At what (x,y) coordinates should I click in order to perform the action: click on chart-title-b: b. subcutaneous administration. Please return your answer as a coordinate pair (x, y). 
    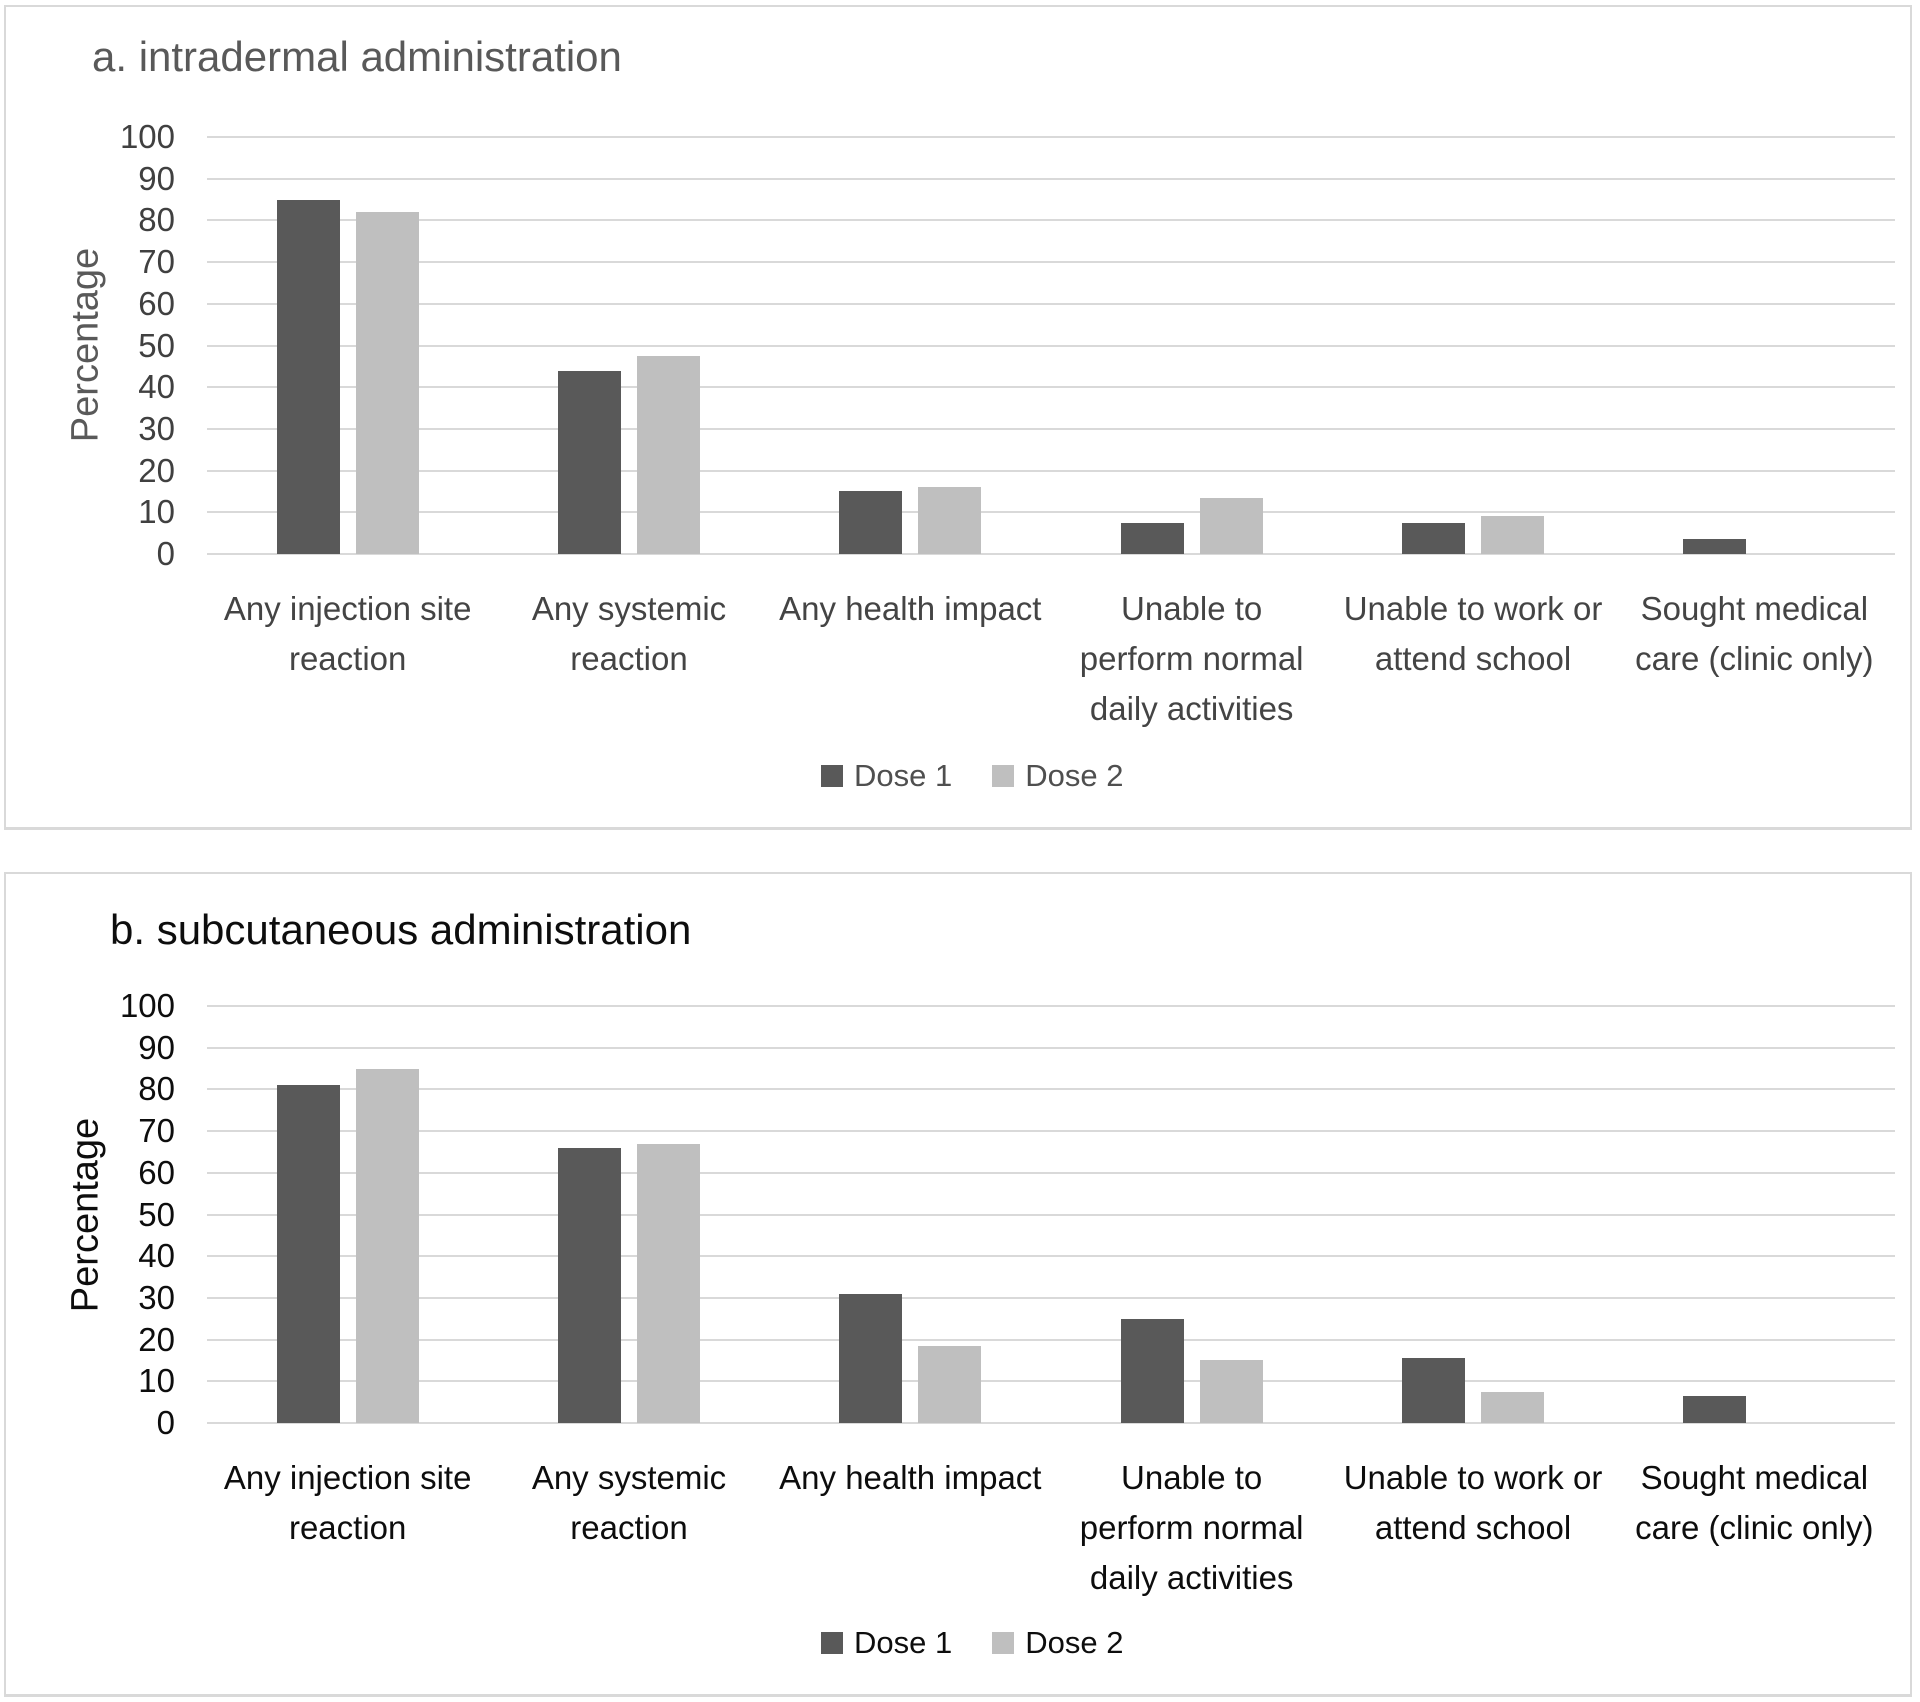
    Looking at the image, I should click on (401, 929).